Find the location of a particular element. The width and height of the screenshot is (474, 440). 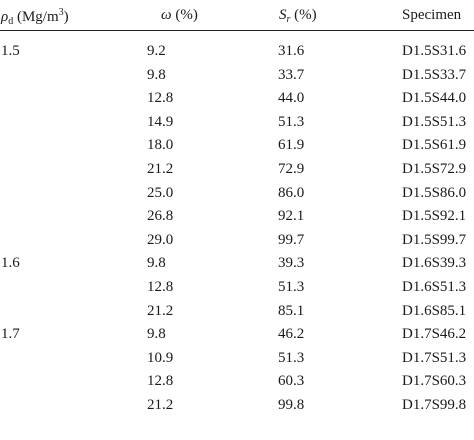

header-saturation: Sr (%) is located at coordinates (298, 17).